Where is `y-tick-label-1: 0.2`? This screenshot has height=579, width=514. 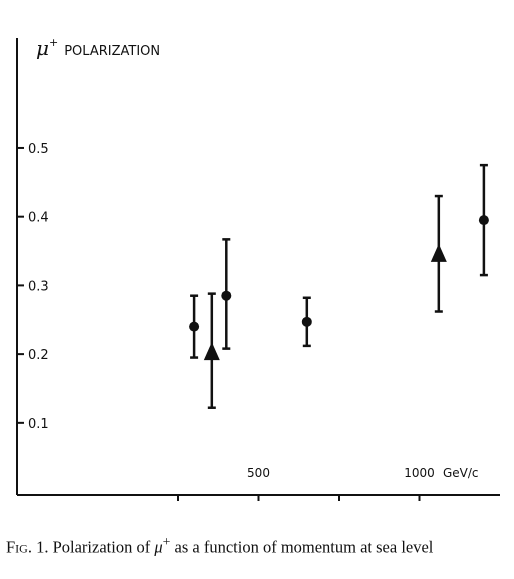 y-tick-label-1: 0.2 is located at coordinates (38, 355).